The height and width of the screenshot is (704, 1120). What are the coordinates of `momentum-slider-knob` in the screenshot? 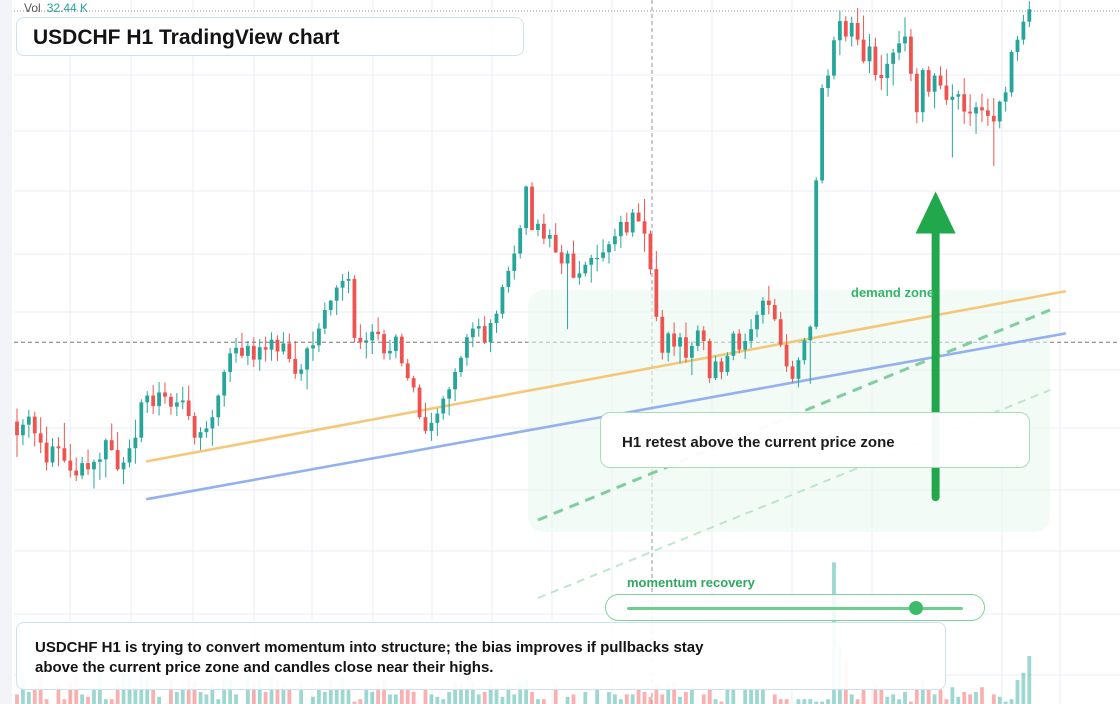 It's located at (915, 608).